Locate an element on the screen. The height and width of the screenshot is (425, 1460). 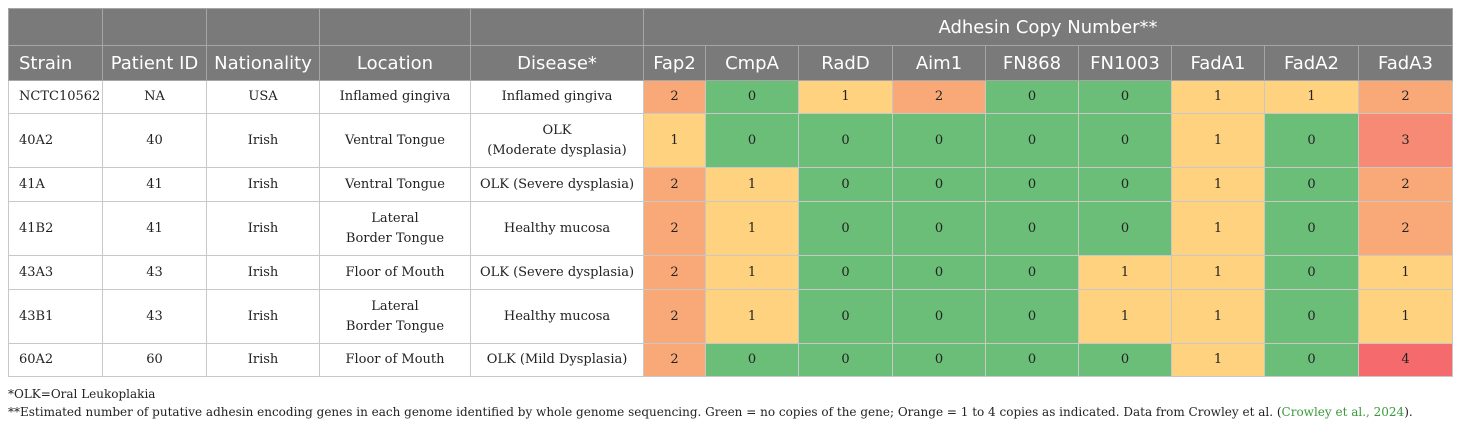
footnote-adhesin-end: ). is located at coordinates (1408, 412).